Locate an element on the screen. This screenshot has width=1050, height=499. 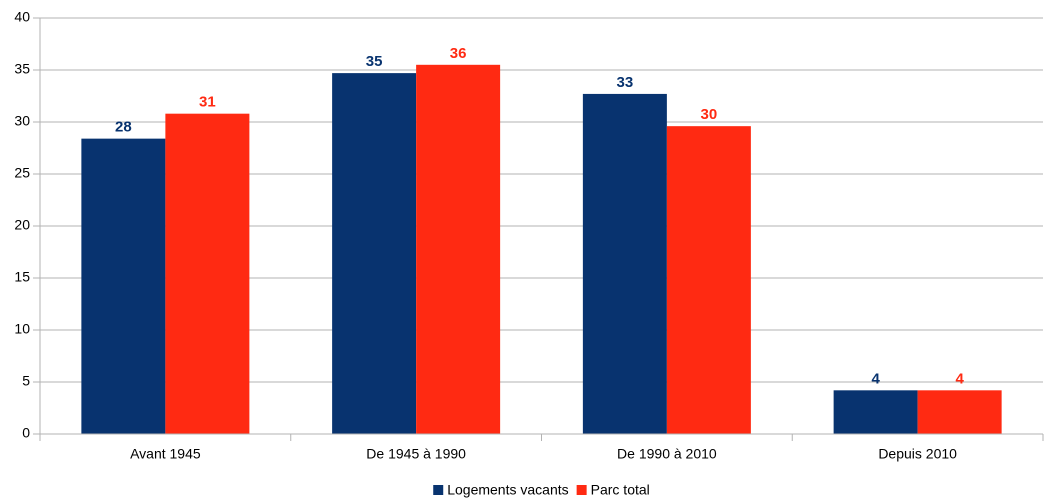
y-tick-label: 10 is located at coordinates (22, 329).